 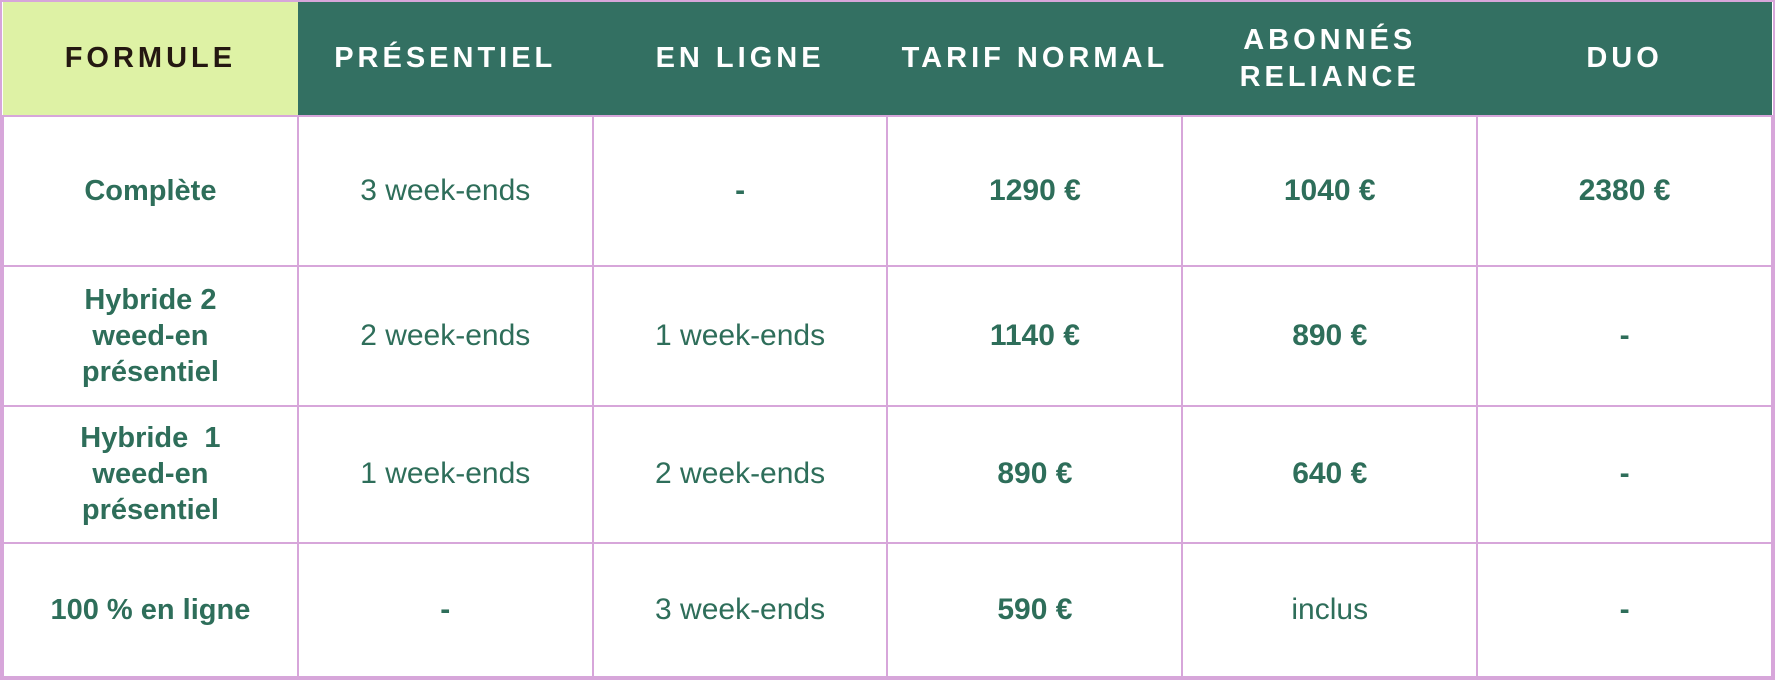 I want to click on header-tarif-normal: TARIF NORMAL, so click(x=1035, y=59).